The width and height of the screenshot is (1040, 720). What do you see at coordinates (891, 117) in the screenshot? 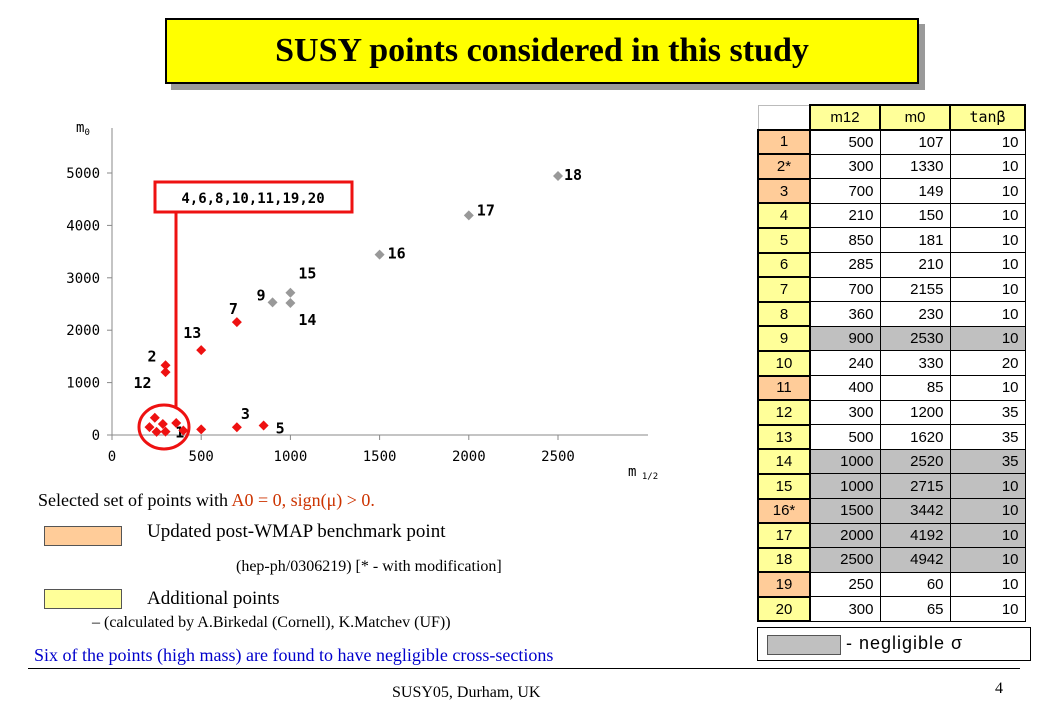
I see `table-header-row: m12 m0 tanβ` at bounding box center [891, 117].